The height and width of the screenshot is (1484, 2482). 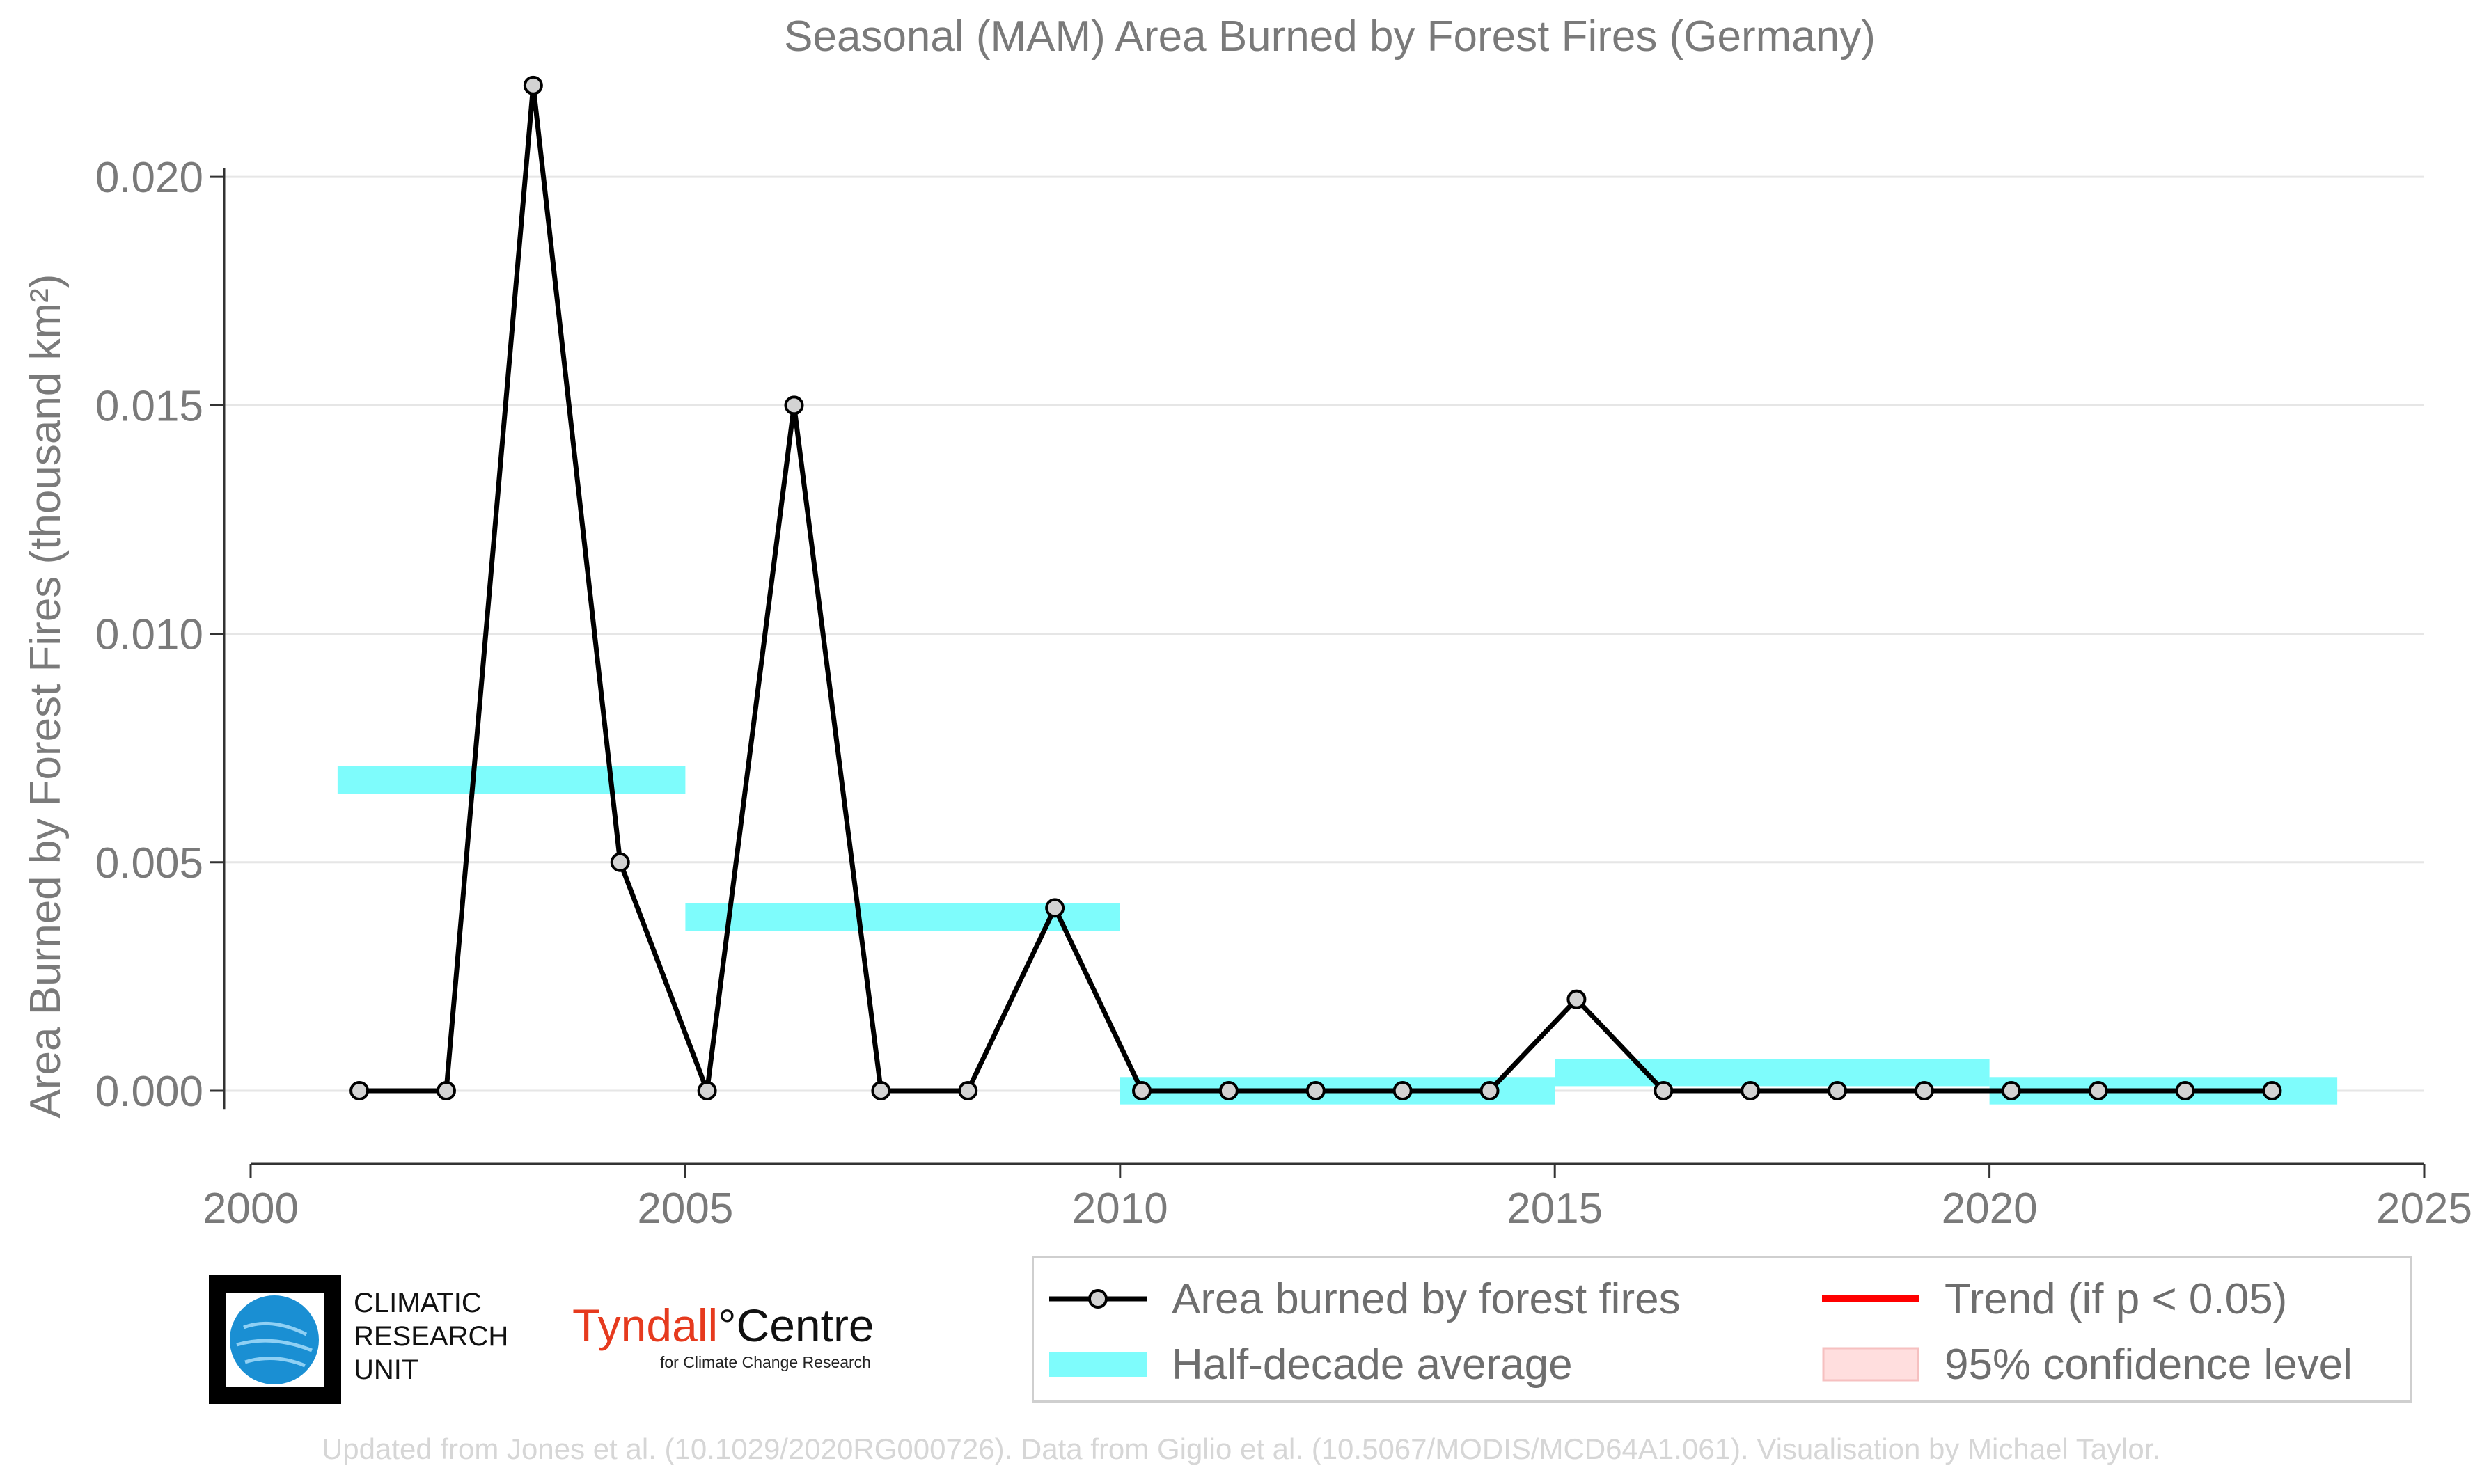 I want to click on data-point-2012, so click(x=1315, y=1090).